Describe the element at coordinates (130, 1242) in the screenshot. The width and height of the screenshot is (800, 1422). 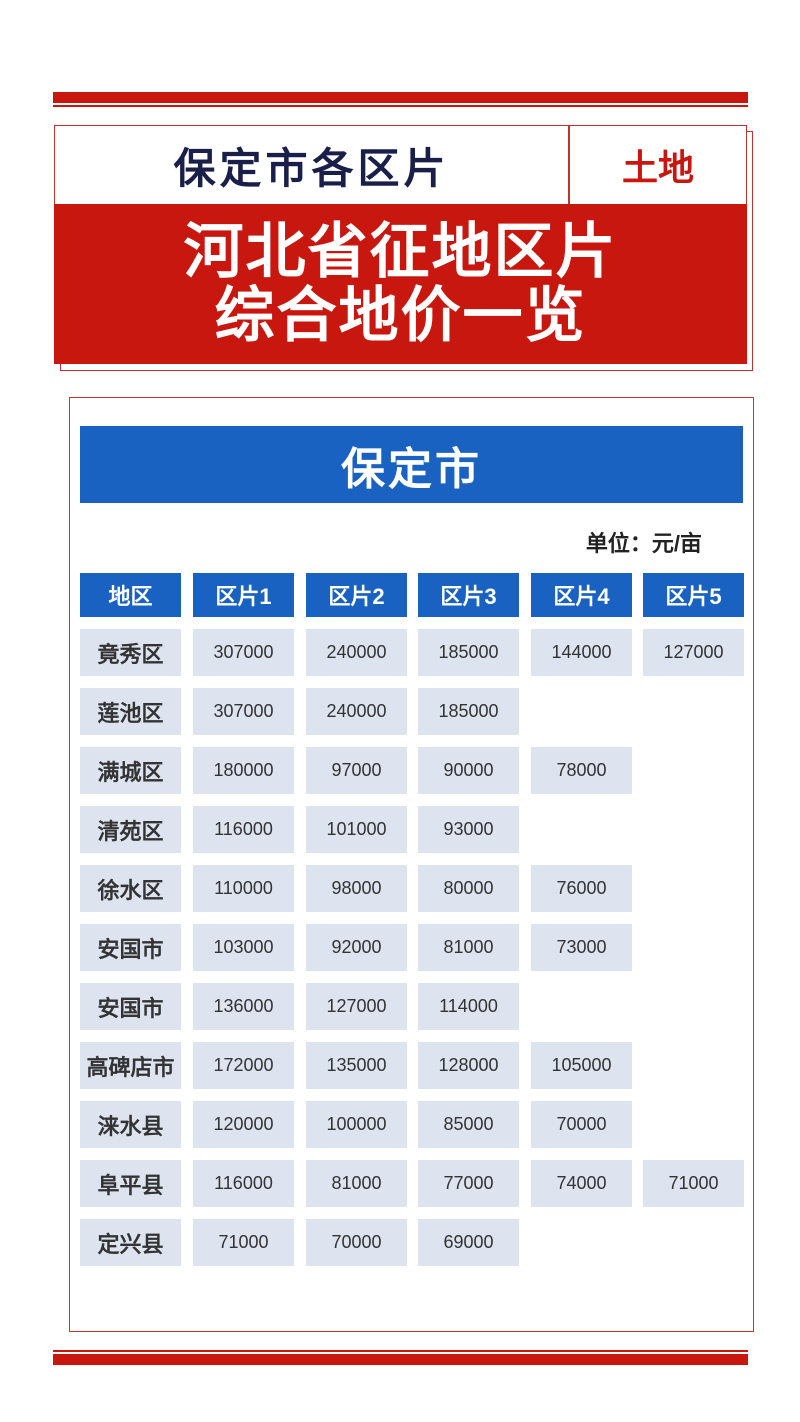
I see `region-name-cell: 定兴县` at that location.